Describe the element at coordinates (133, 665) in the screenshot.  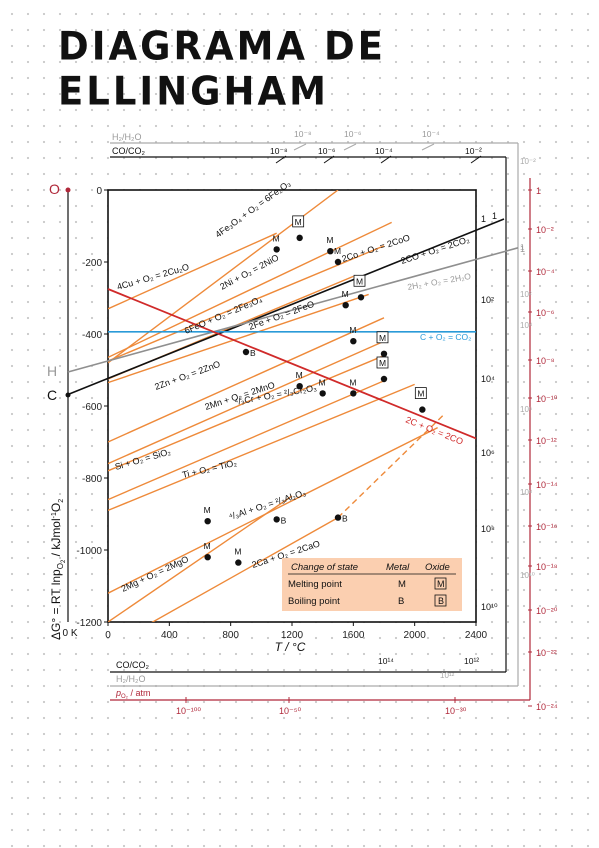
I see `bottom-co-co2-label: CO/CO₂` at that location.